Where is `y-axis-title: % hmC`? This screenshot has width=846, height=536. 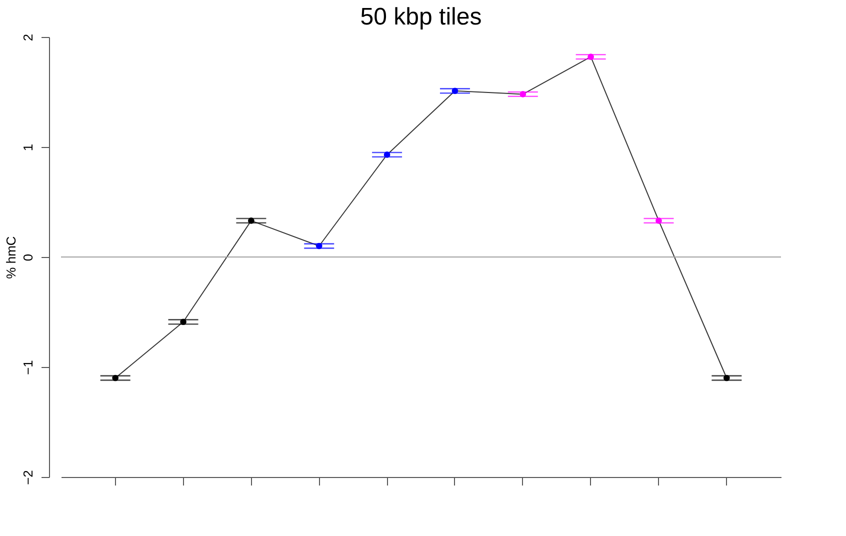 y-axis-title: % hmC is located at coordinates (11, 257).